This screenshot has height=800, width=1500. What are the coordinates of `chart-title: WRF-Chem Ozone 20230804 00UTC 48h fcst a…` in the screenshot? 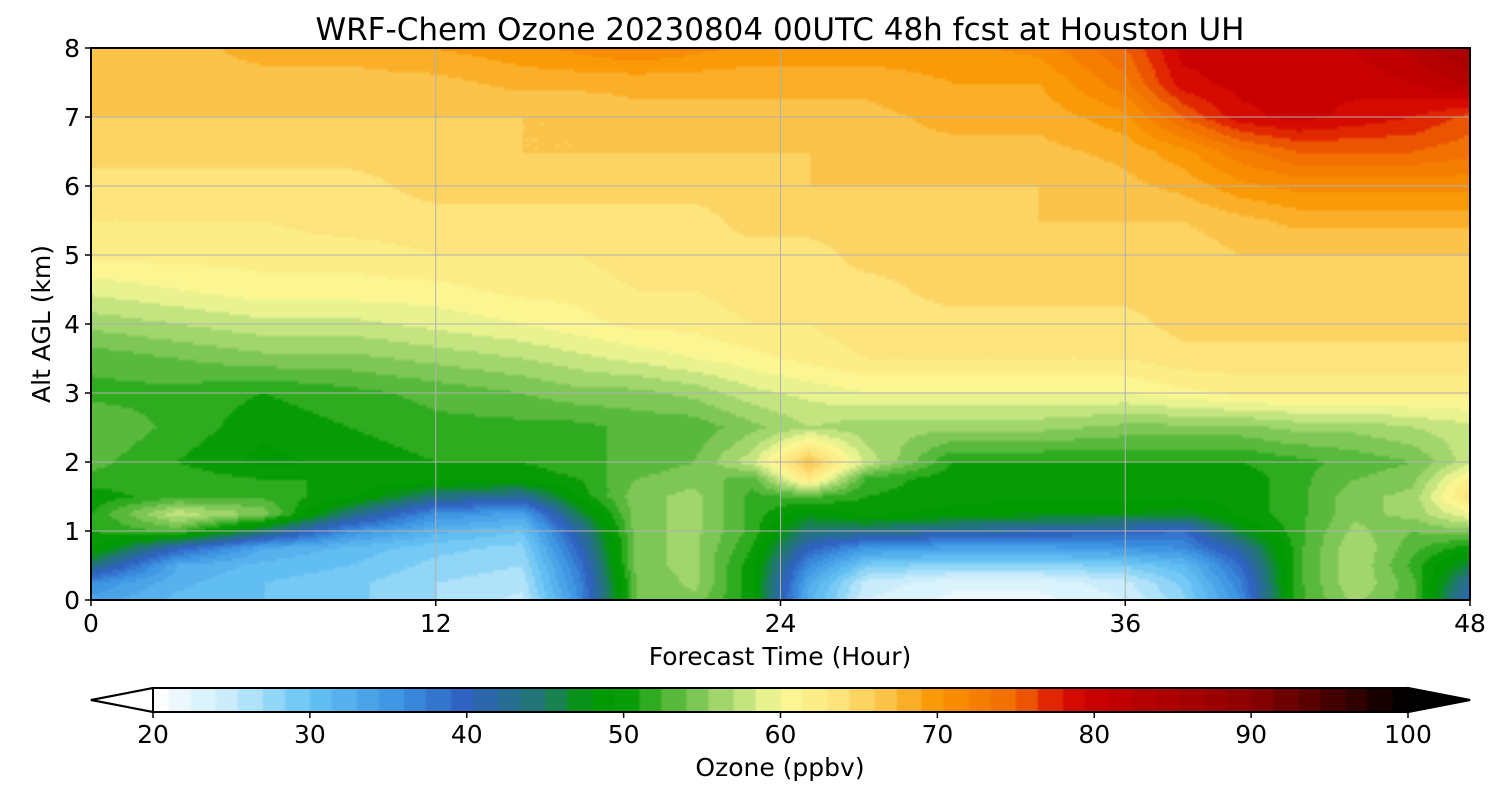 It's located at (779, 30).